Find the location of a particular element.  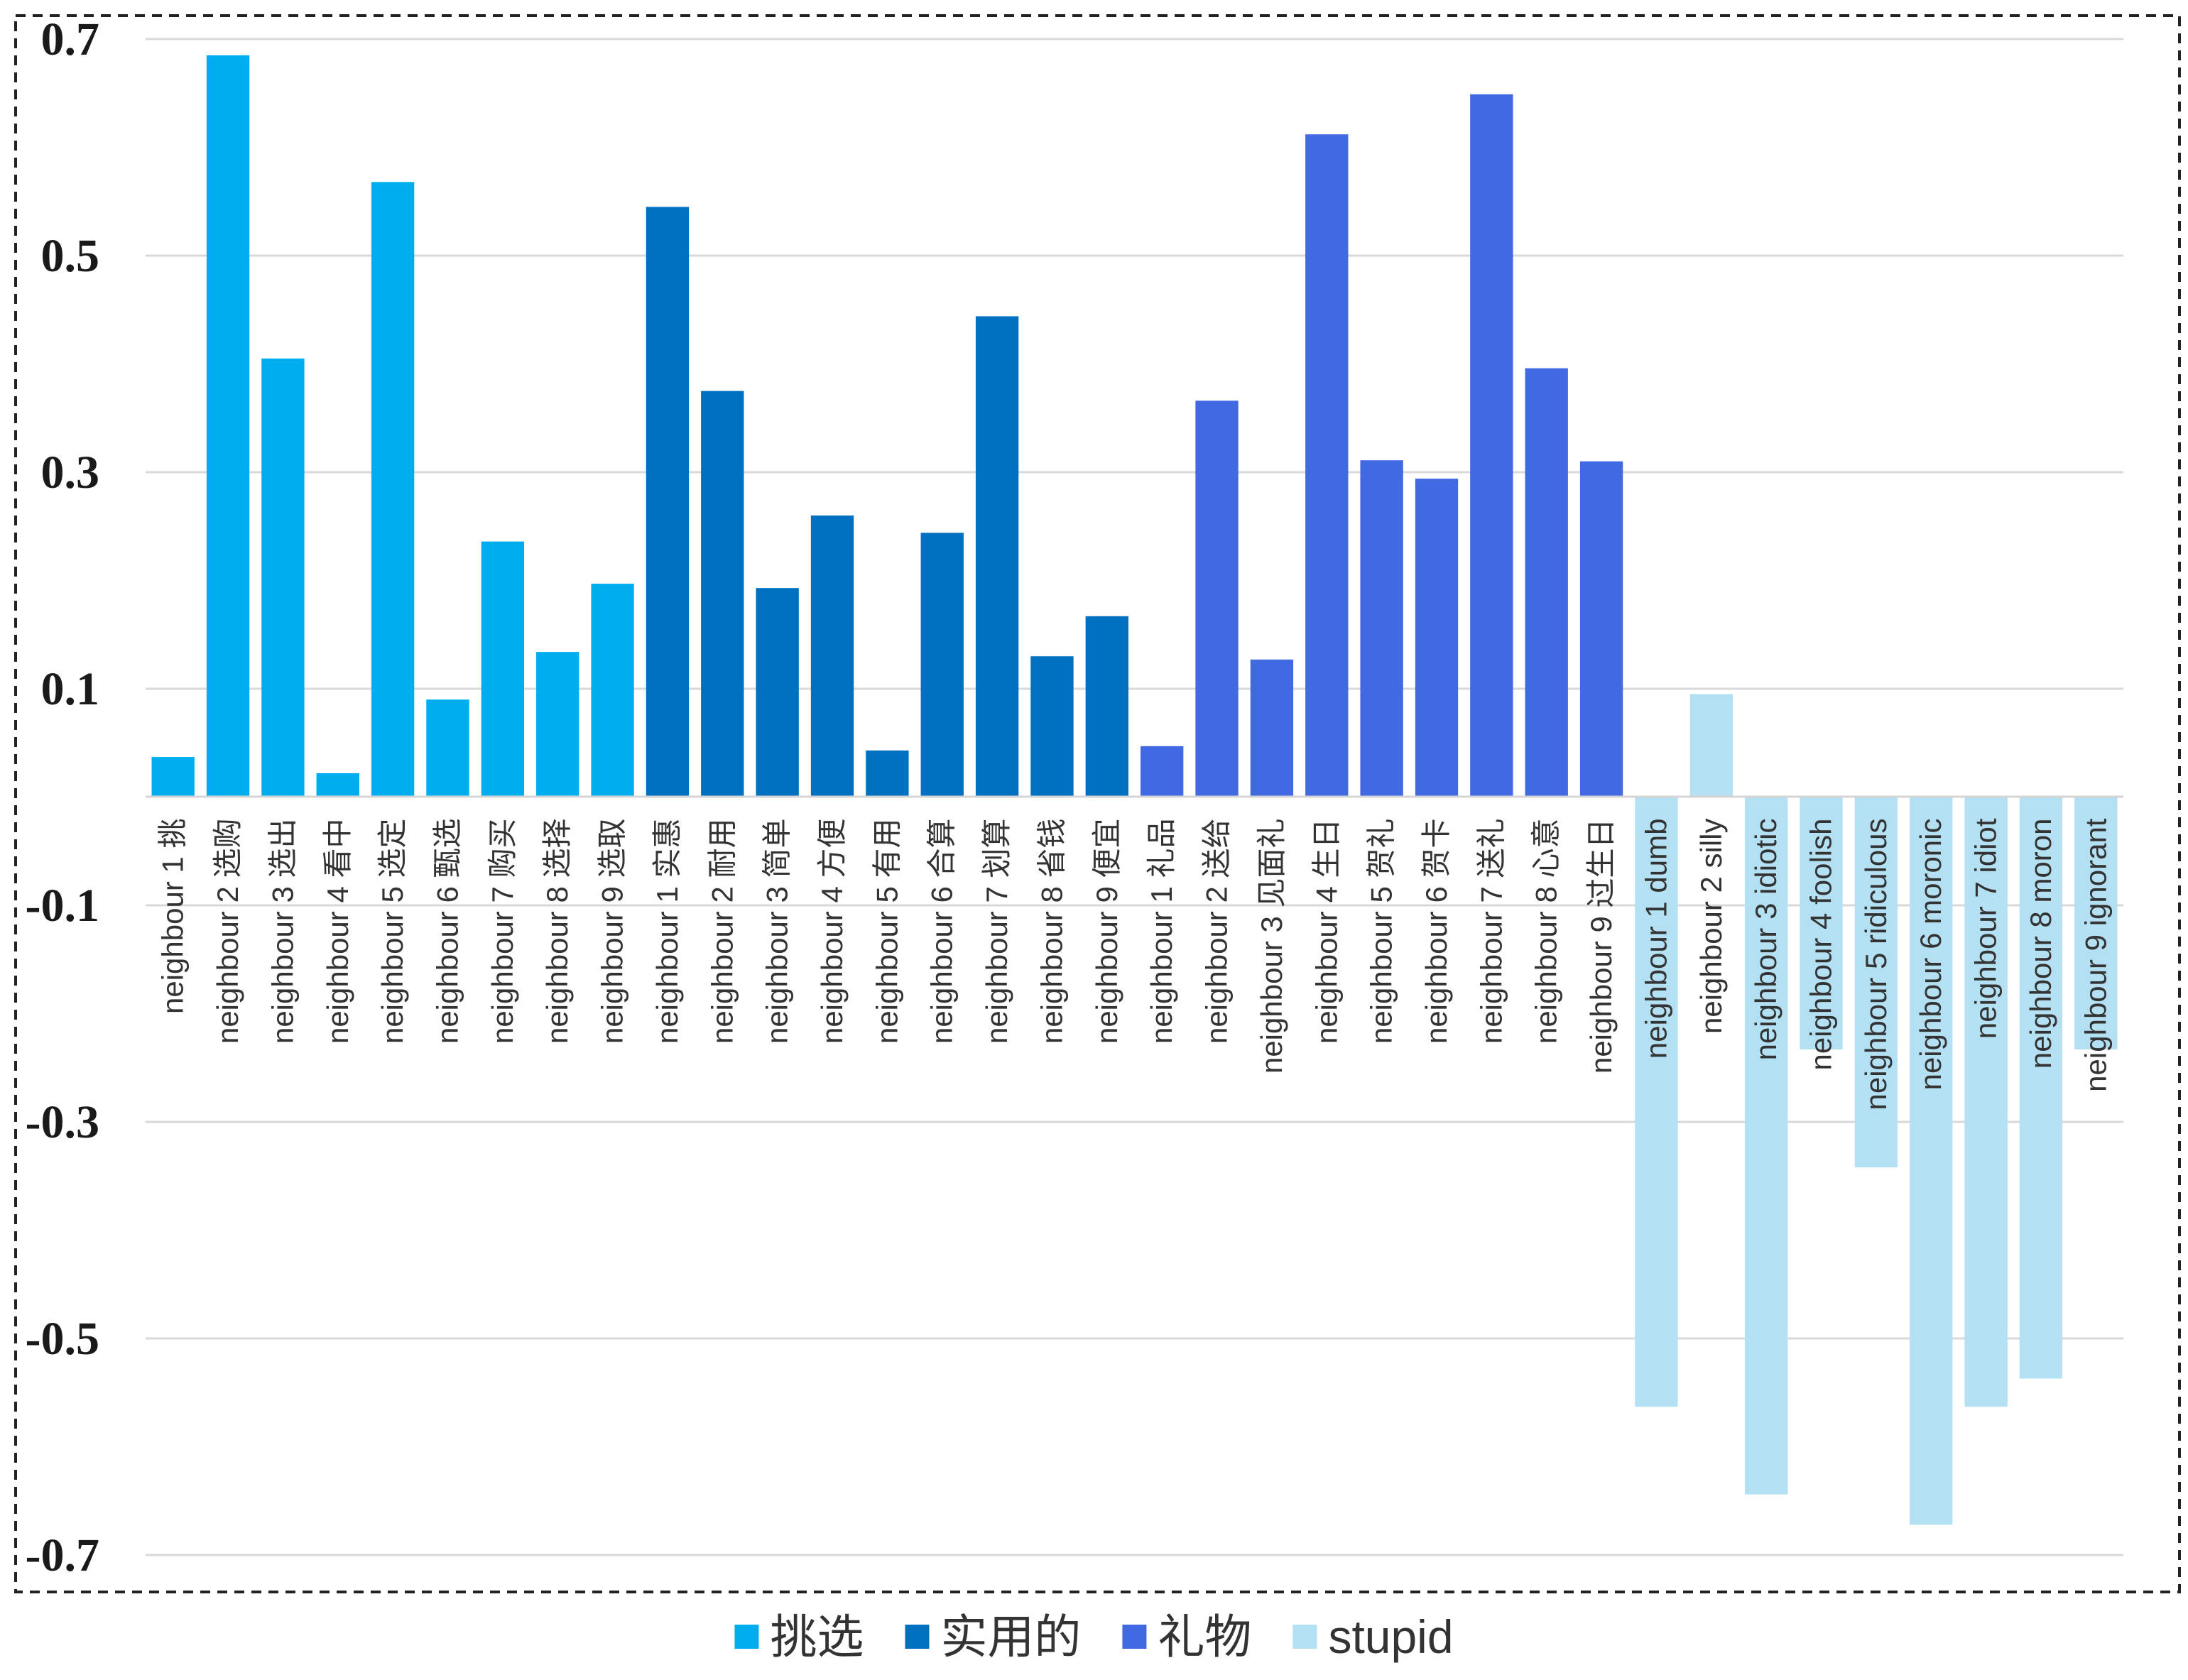

x-tick-label: neighbour 4 看中 is located at coordinates (337, 932).